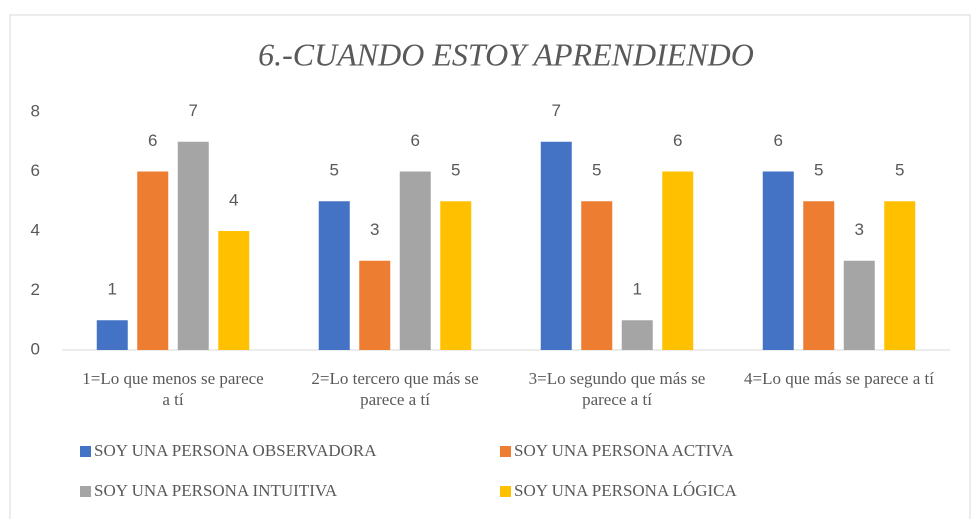  Describe the element at coordinates (233, 199) in the screenshot. I see `data-label: 4` at that location.